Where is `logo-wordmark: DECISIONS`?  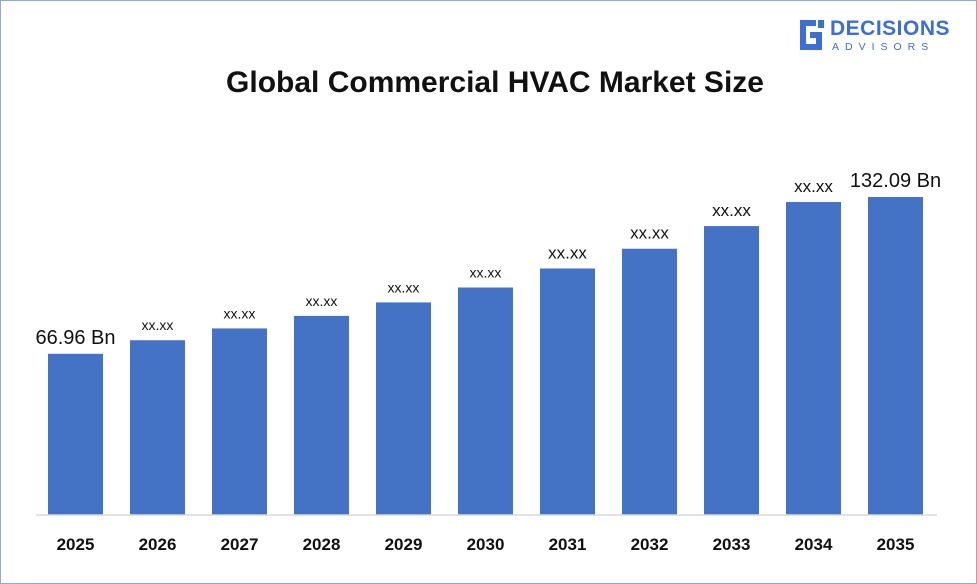 logo-wordmark: DECISIONS is located at coordinates (890, 28).